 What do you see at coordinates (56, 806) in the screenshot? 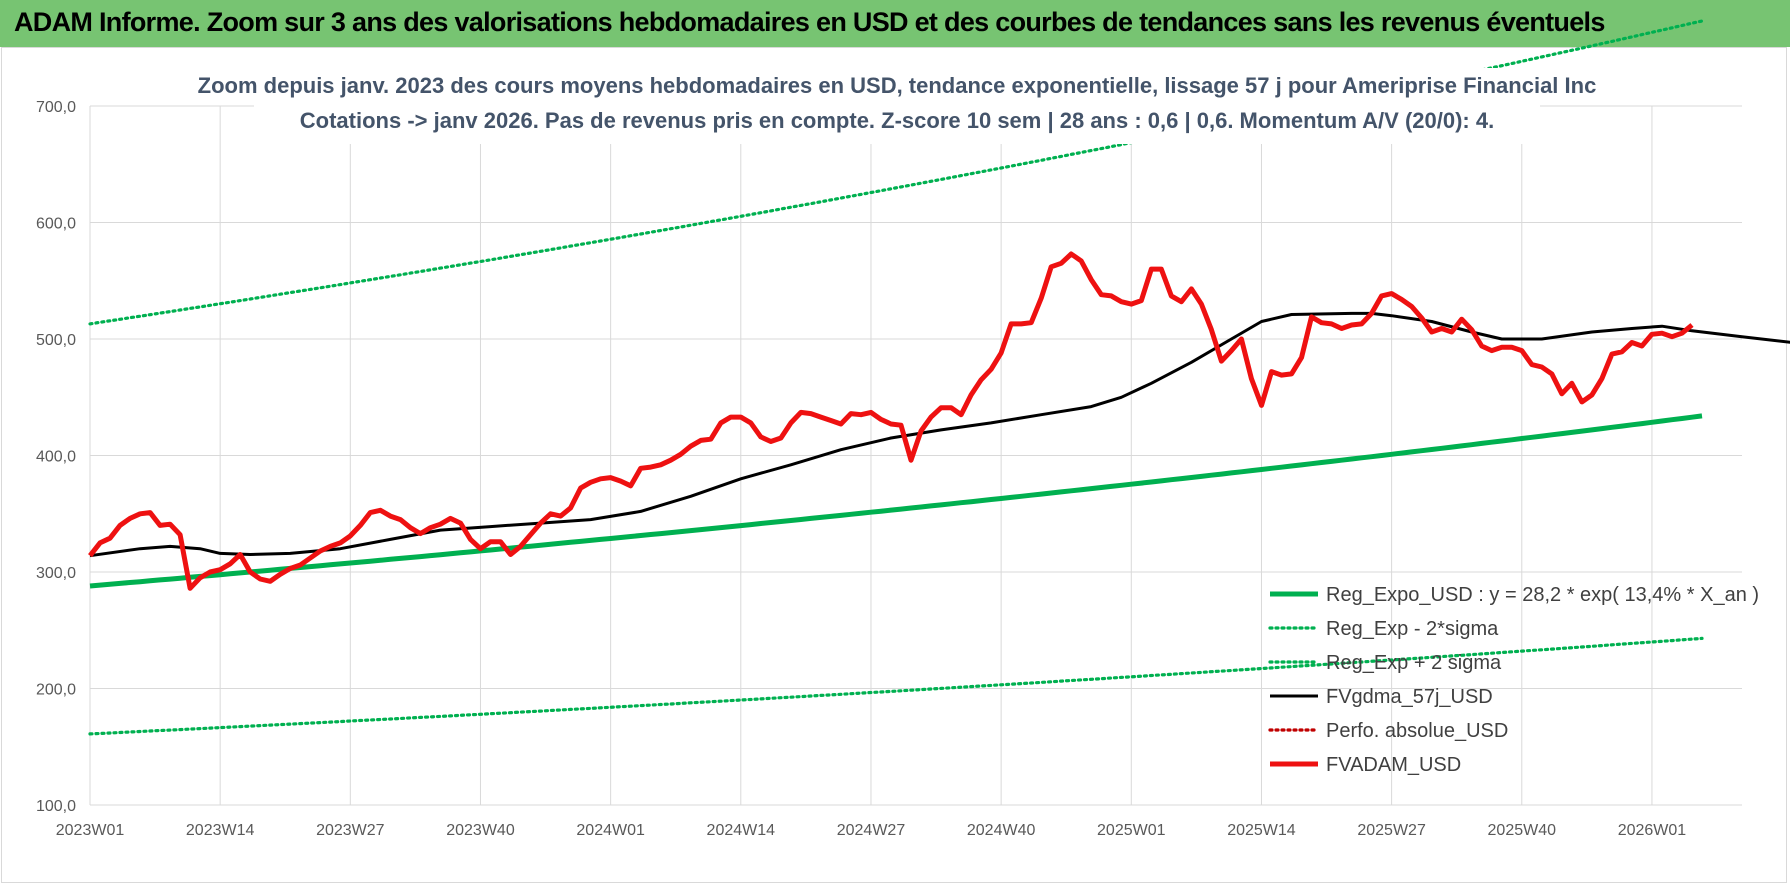
I see `y-tick-label: 100,0` at bounding box center [56, 806].